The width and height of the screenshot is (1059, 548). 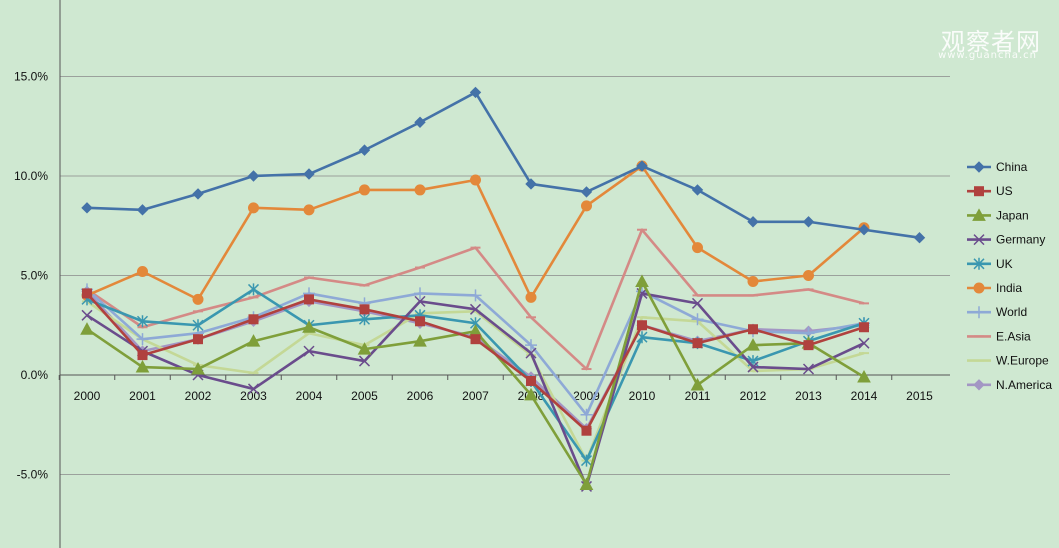 What do you see at coordinates (864, 396) in the screenshot?
I see `x-tick-label: 2014` at bounding box center [864, 396].